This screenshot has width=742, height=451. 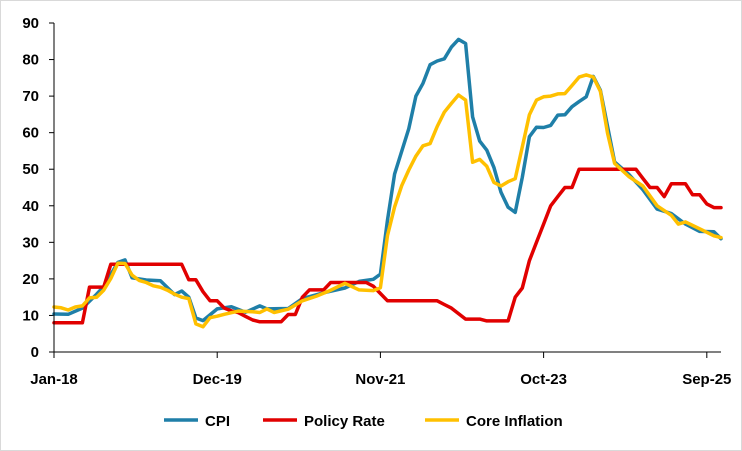 What do you see at coordinates (30, 23) in the screenshot?
I see `y-tick-label: 90` at bounding box center [30, 23].